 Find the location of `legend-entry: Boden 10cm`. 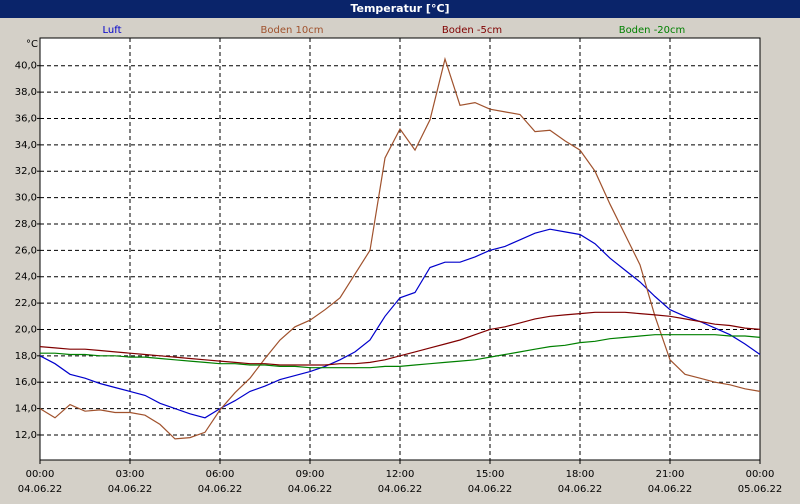

legend-entry: Boden 10cm is located at coordinates (292, 30).